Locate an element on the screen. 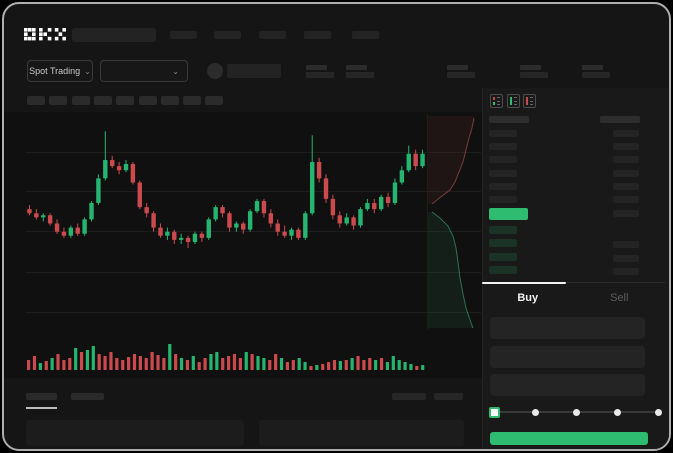  active-tab-indicator is located at coordinates (524, 283).